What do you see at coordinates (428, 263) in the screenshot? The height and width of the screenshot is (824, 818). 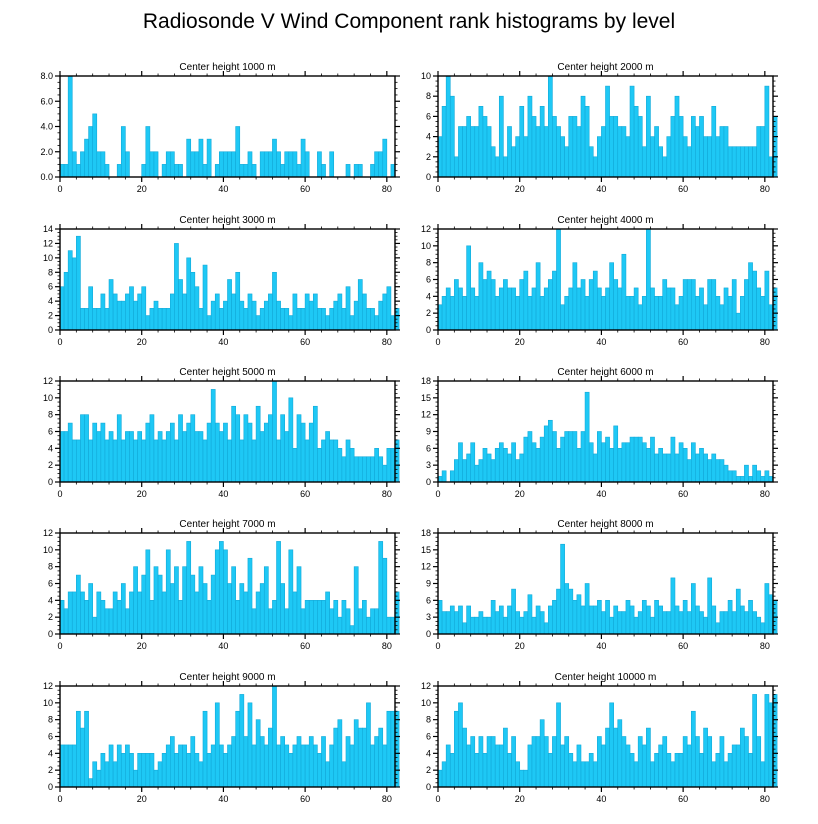 I see `y-tick-label: 8` at bounding box center [428, 263].